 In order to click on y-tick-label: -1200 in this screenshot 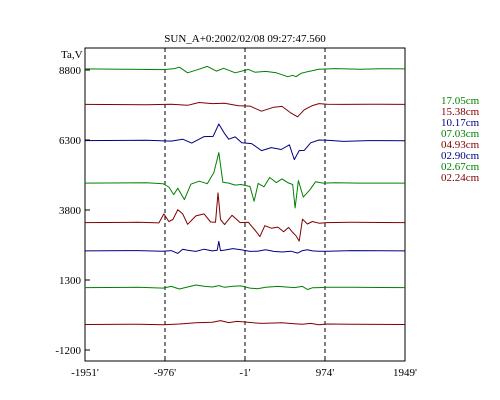, I will do `click(68, 351)`.